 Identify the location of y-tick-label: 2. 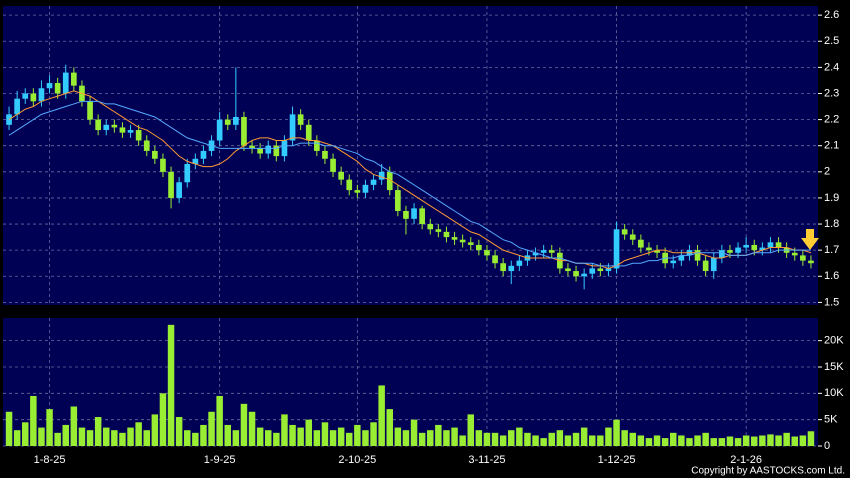
(827, 172).